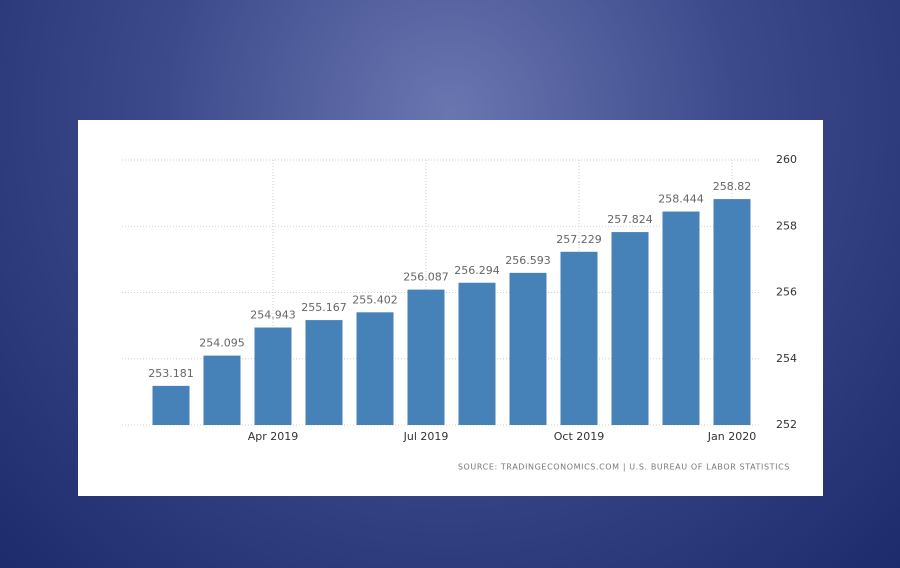 Image resolution: width=900 pixels, height=568 pixels. Describe the element at coordinates (324, 307) in the screenshot. I see `data-label: 255.167` at that location.